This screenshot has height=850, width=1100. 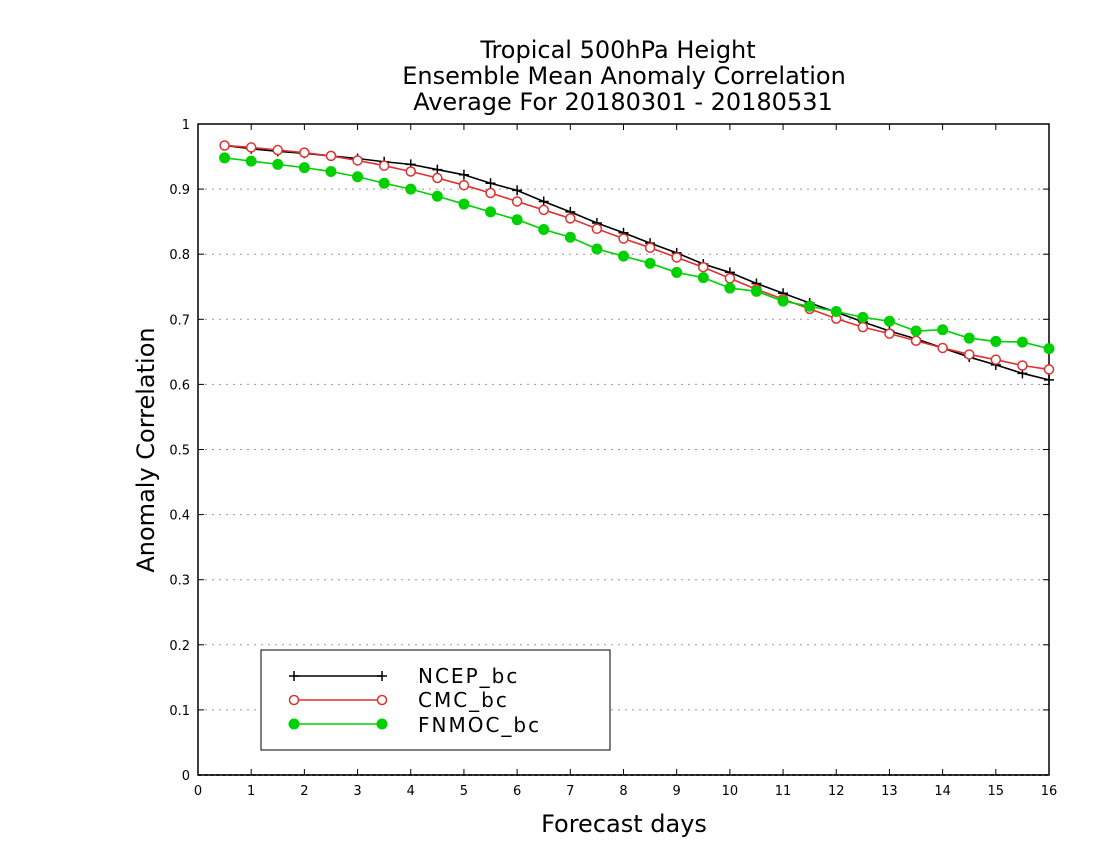 What do you see at coordinates (623, 102) in the screenshot?
I see `chart-title-line-3: Average For 20180301 - 20180531` at bounding box center [623, 102].